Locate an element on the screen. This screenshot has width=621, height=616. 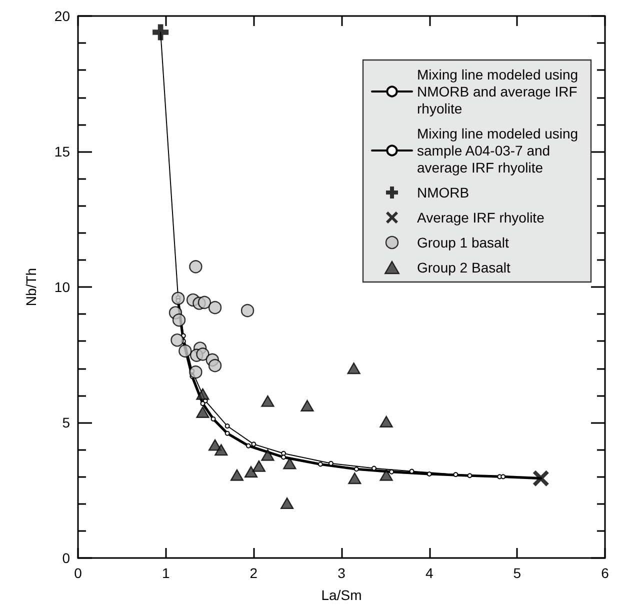
x-axis-title: La/Sm is located at coordinates (341, 595).